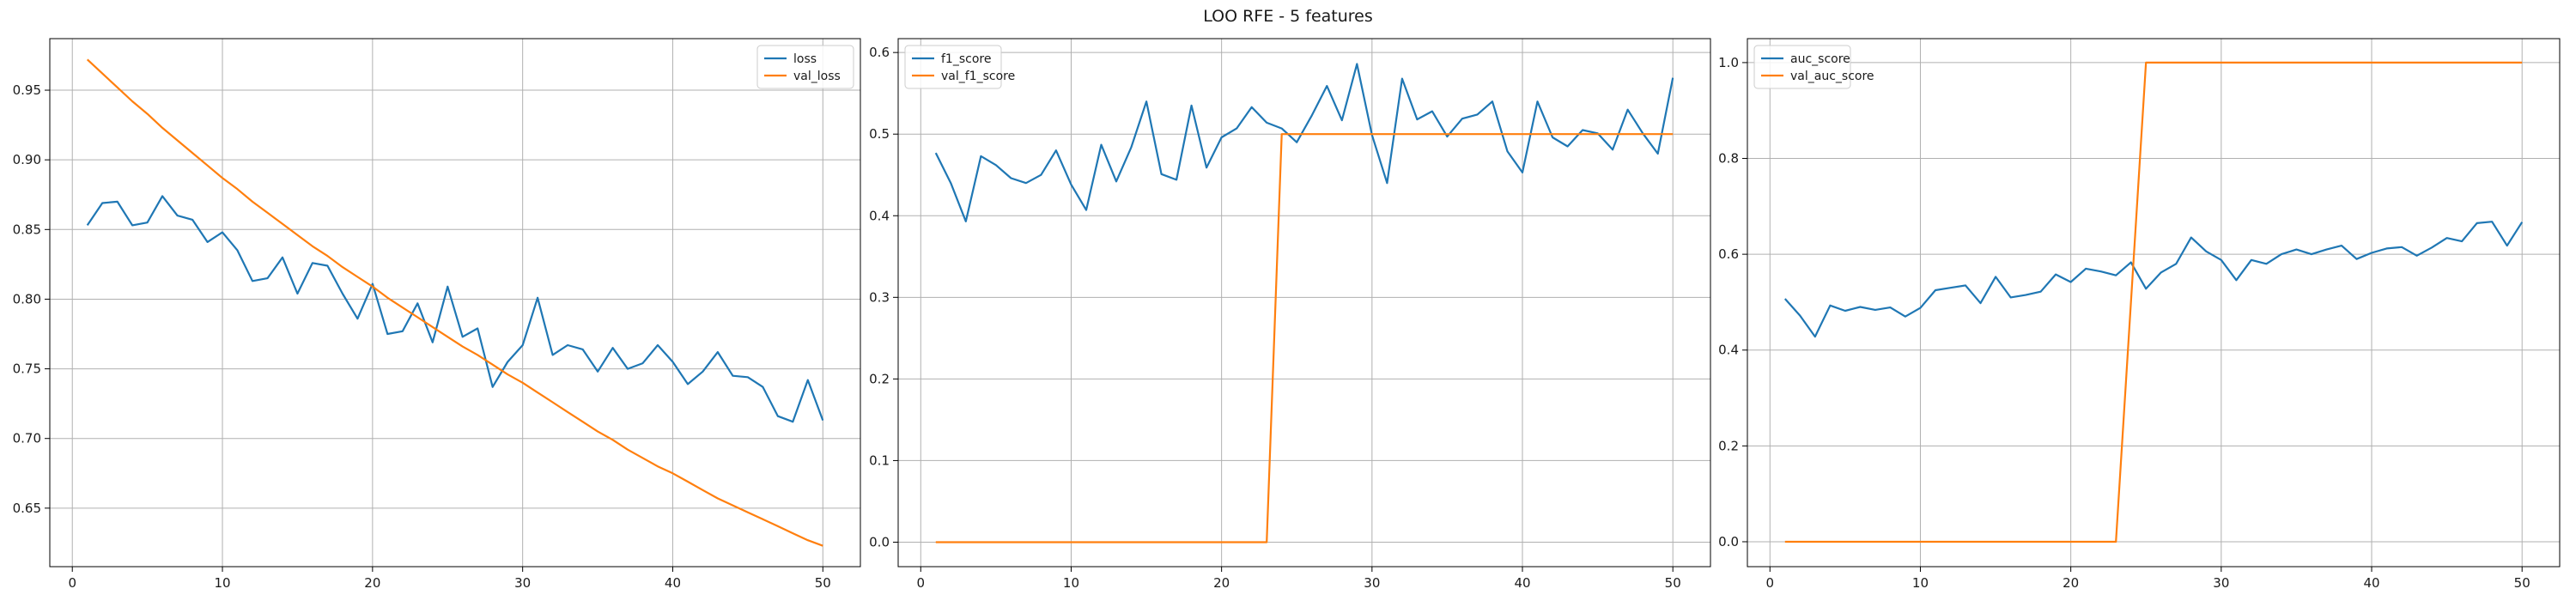 The width and height of the screenshot is (2576, 601). Describe the element at coordinates (27, 299) in the screenshot. I see `y-tick-label: 0.80` at that location.